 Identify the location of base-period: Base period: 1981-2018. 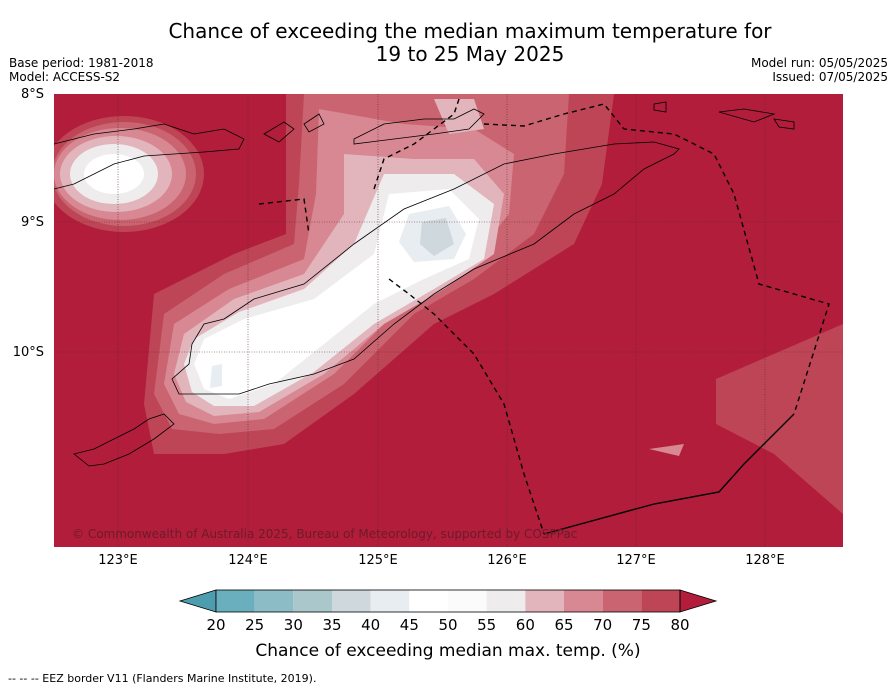
(81, 63).